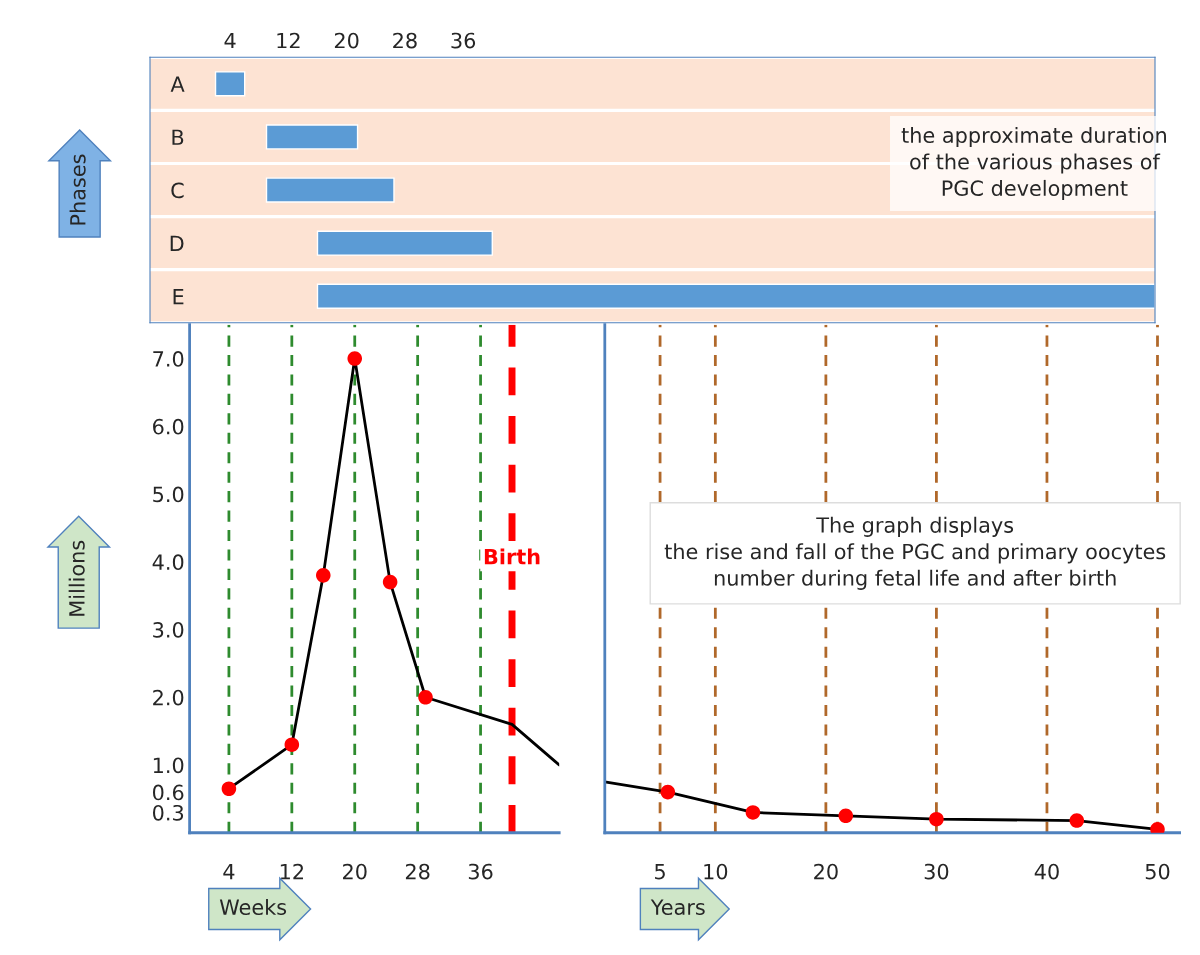 This screenshot has width=1200, height=955. What do you see at coordinates (915, 553) in the screenshot?
I see `annotation: The graph displays the rise and fall of the PGC and primary oocytes number during fetal life and after birth` at bounding box center [915, 553].